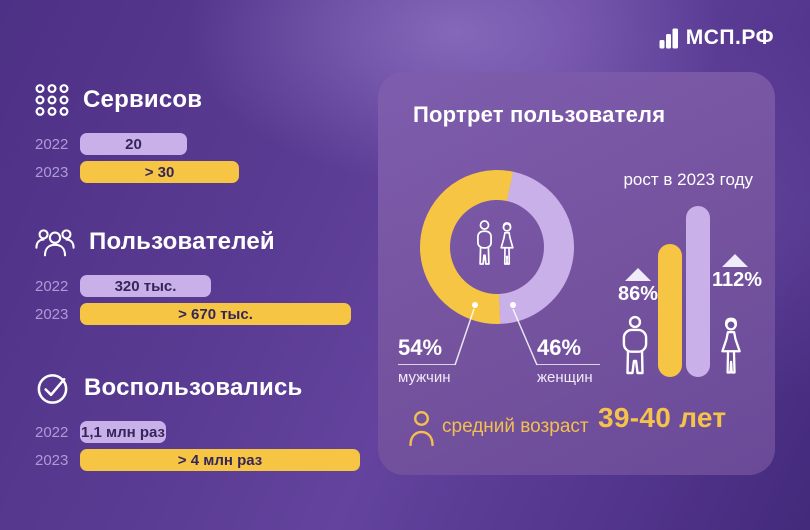  I want to click on male-percent: 54%, so click(426, 350).